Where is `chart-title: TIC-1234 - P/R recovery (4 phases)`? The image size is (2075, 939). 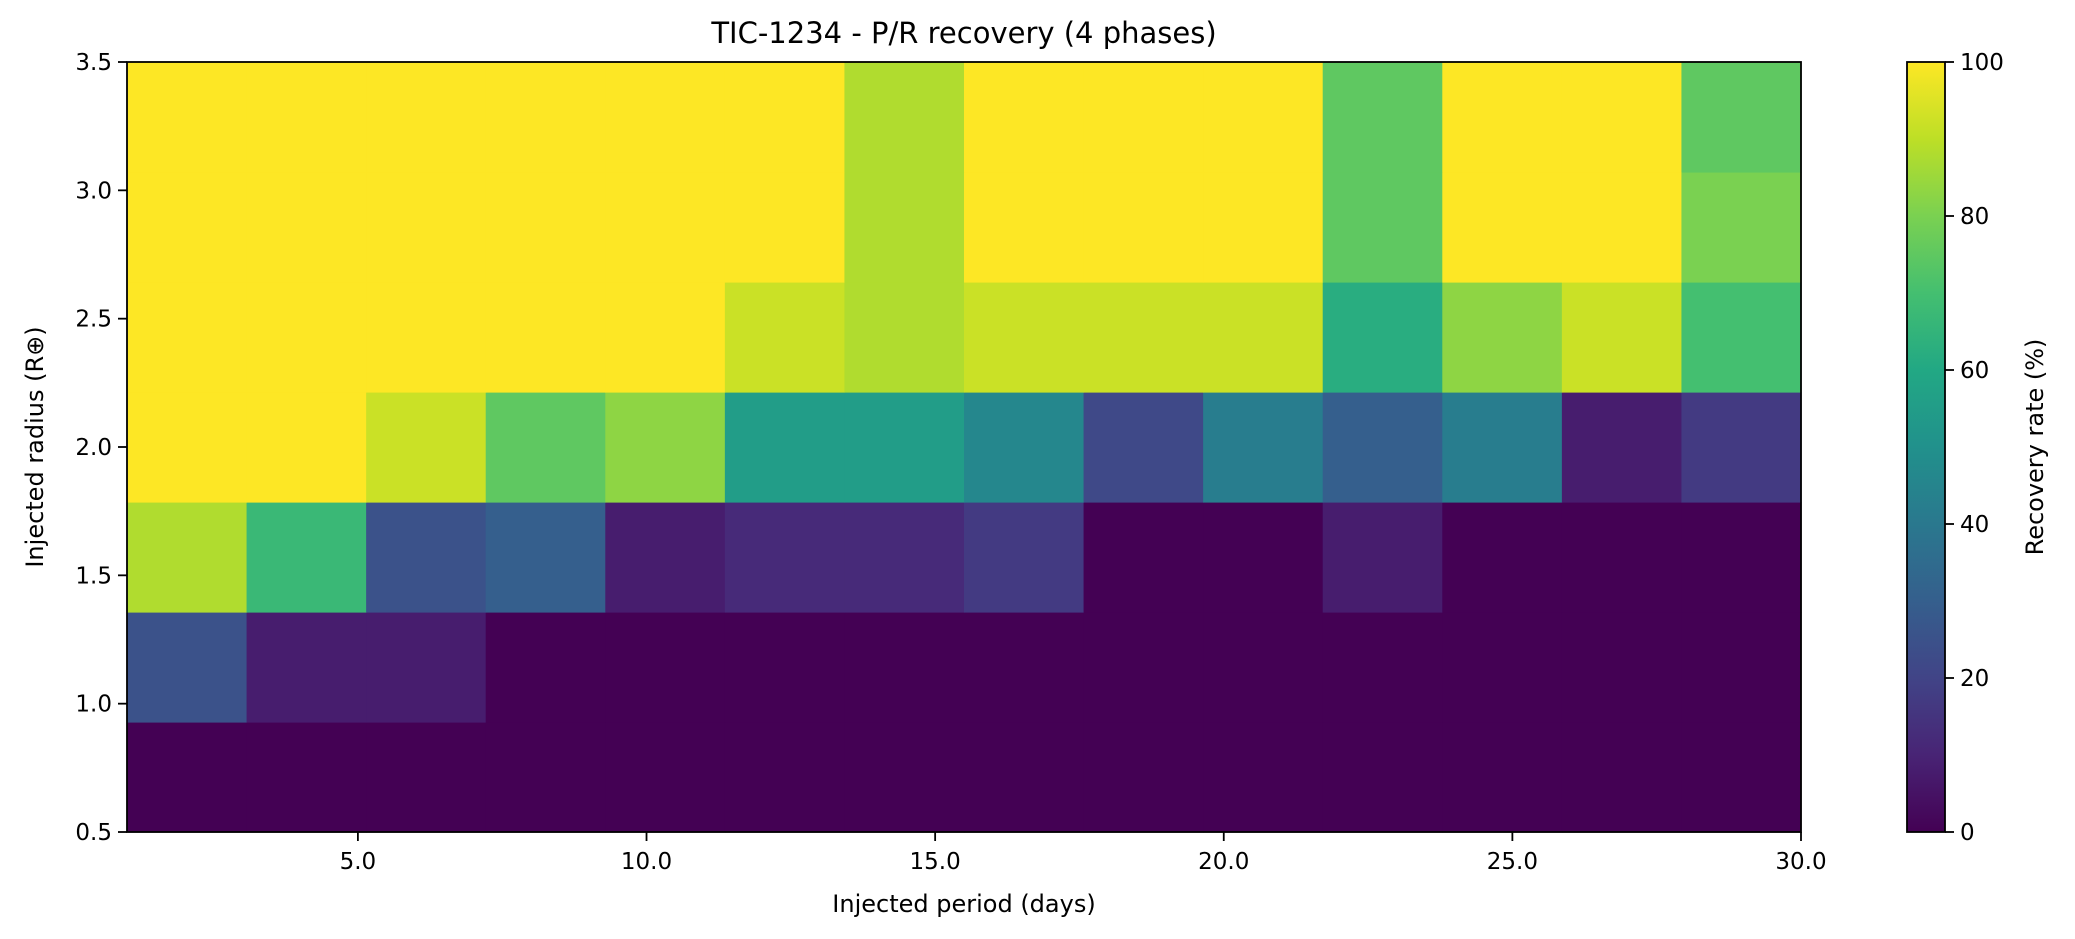
chart-title: TIC-1234 - P/R recovery (4 phases) is located at coordinates (963, 33).